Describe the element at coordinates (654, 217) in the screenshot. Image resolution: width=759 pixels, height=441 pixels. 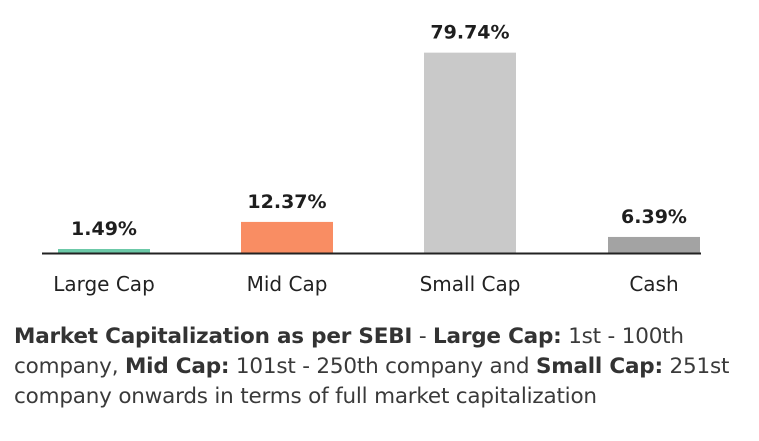
I see `data-label-cash: 6.39%` at that location.